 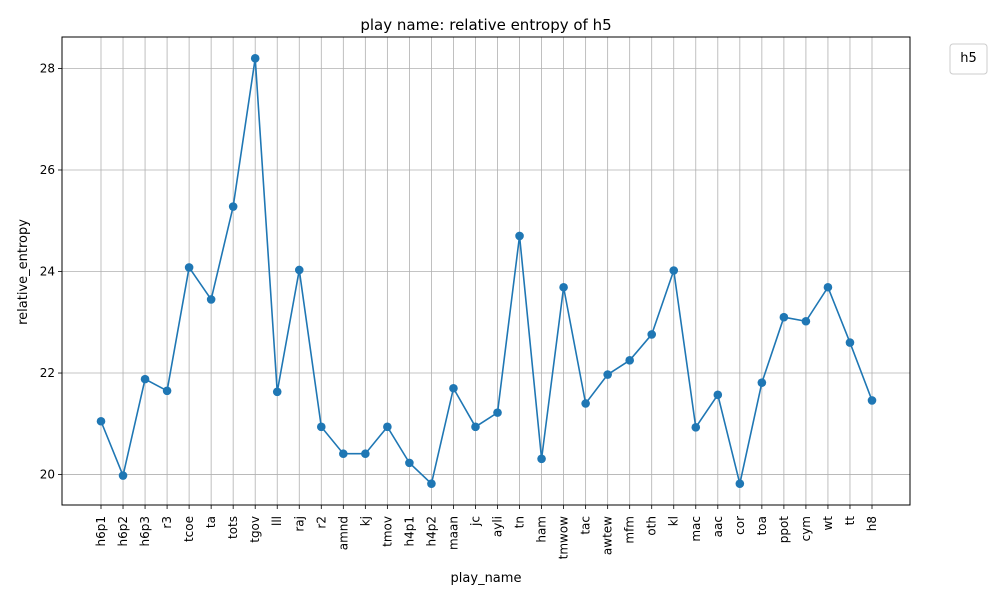 I want to click on x-tick-label: awtew, so click(x=608, y=535).